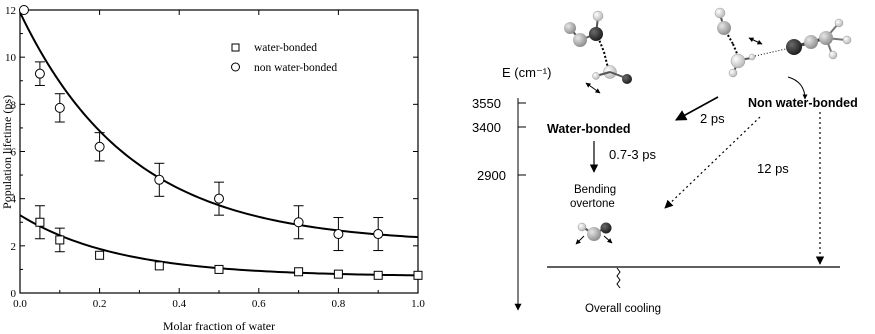 This screenshot has height=334, width=875. I want to click on level-label-3550: 3550, so click(486, 103).